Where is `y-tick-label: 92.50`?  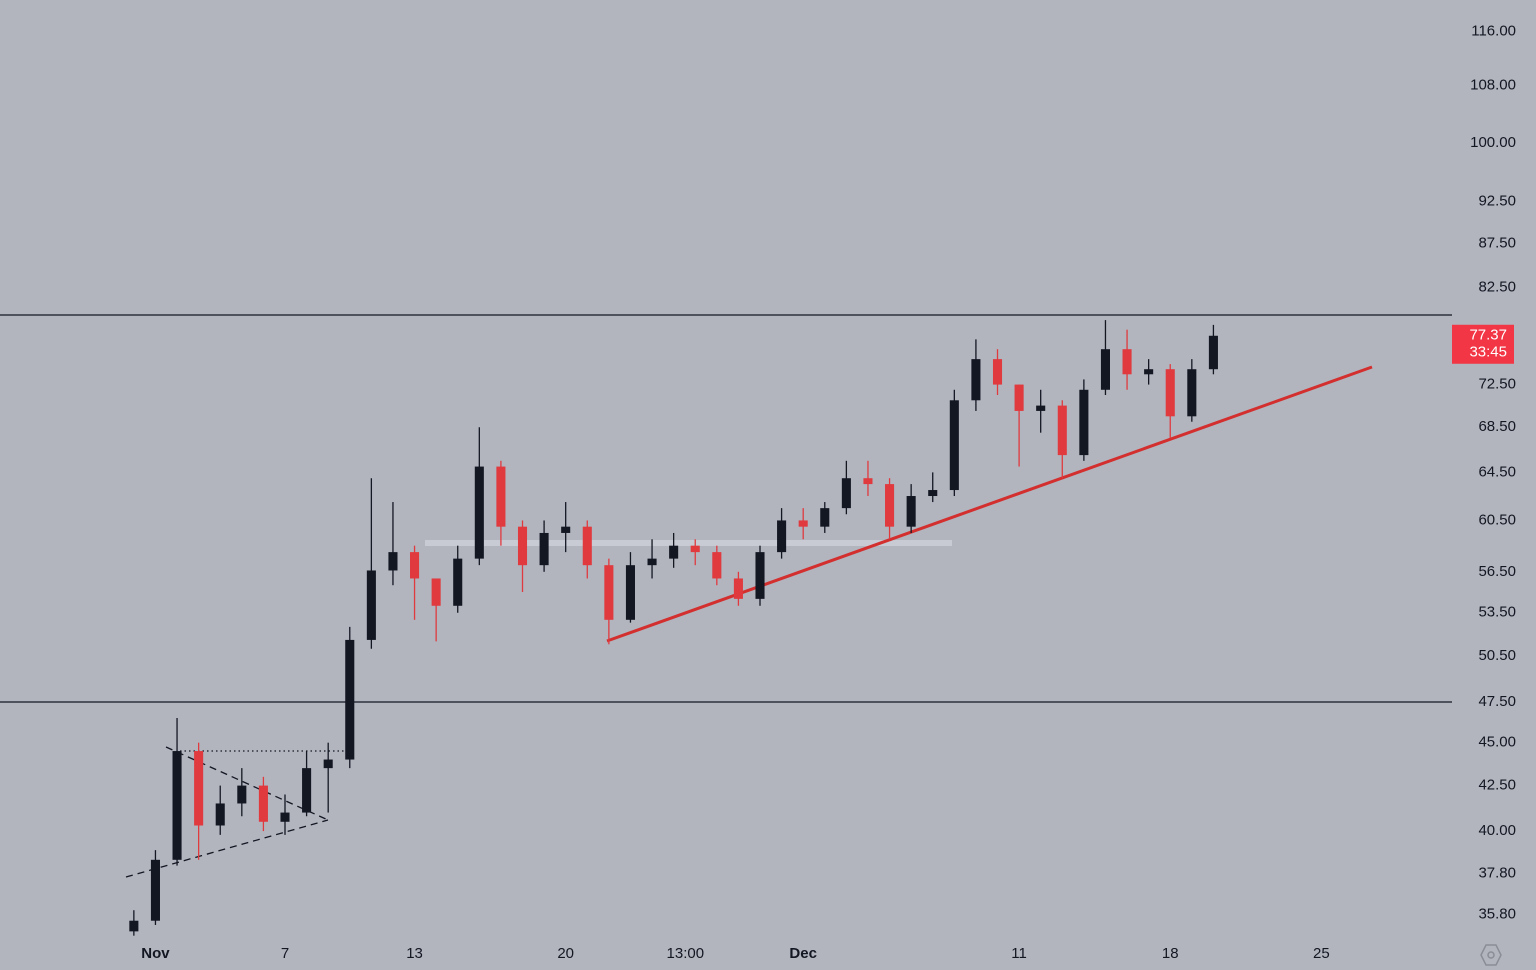 y-tick-label: 92.50 is located at coordinates (1497, 201).